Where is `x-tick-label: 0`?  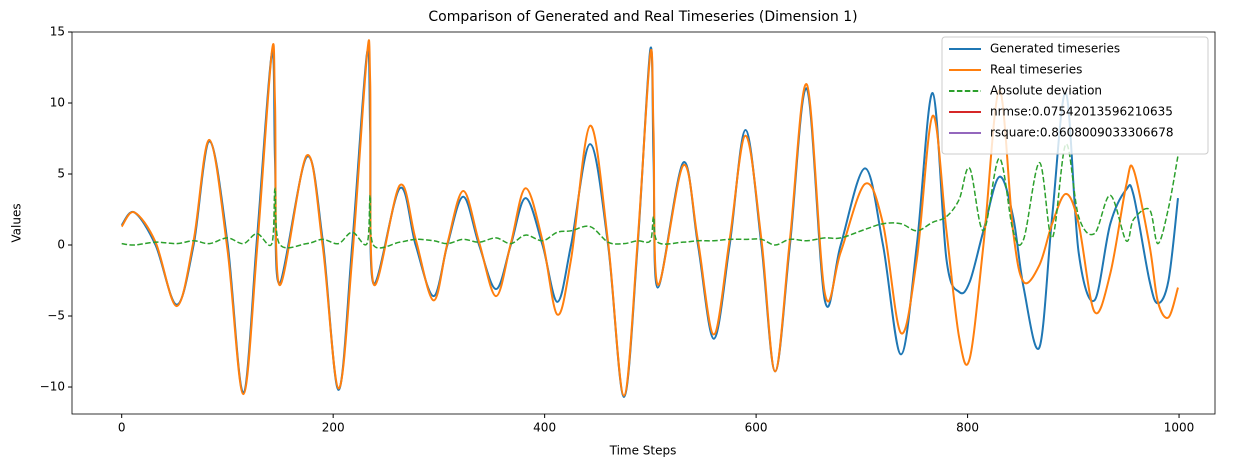
x-tick-label: 0 is located at coordinates (122, 428).